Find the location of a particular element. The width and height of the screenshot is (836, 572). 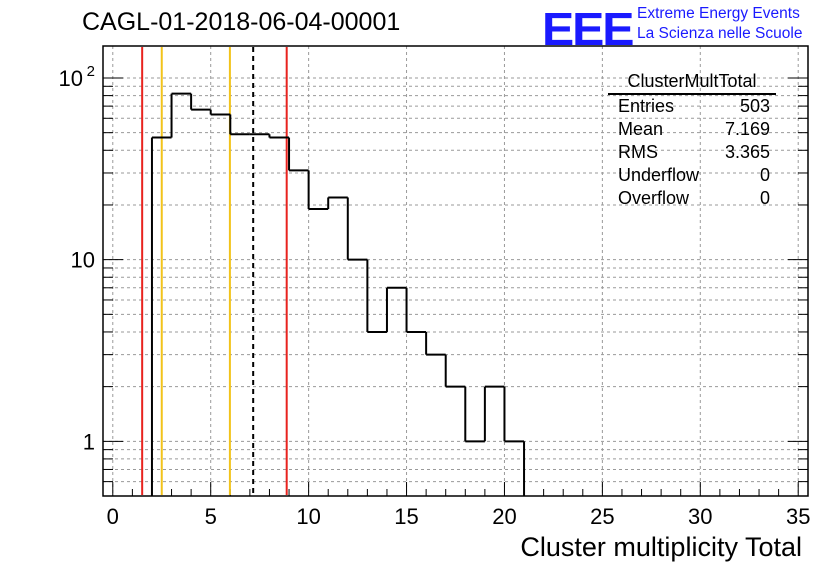

stats-row-entries: Entries 503 is located at coordinates (692, 106).